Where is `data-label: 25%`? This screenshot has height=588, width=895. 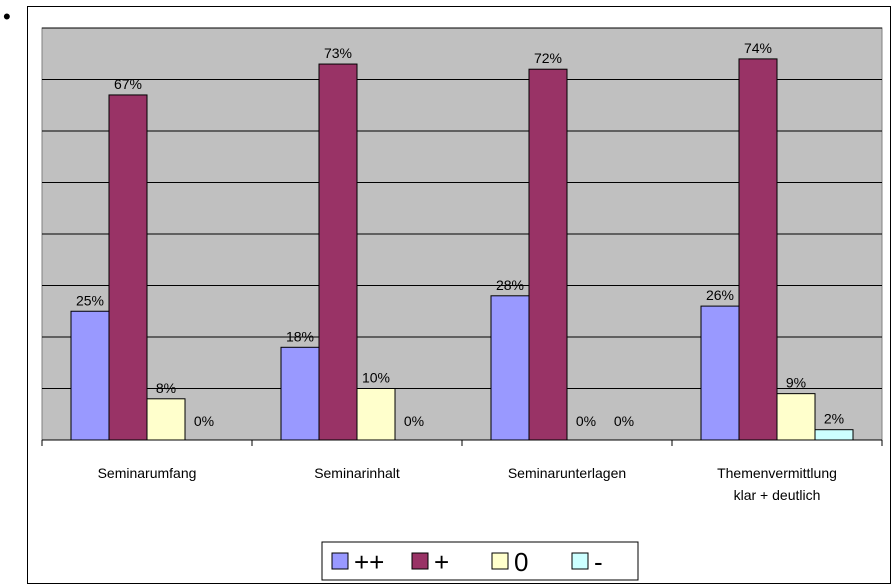 data-label: 25% is located at coordinates (90, 300).